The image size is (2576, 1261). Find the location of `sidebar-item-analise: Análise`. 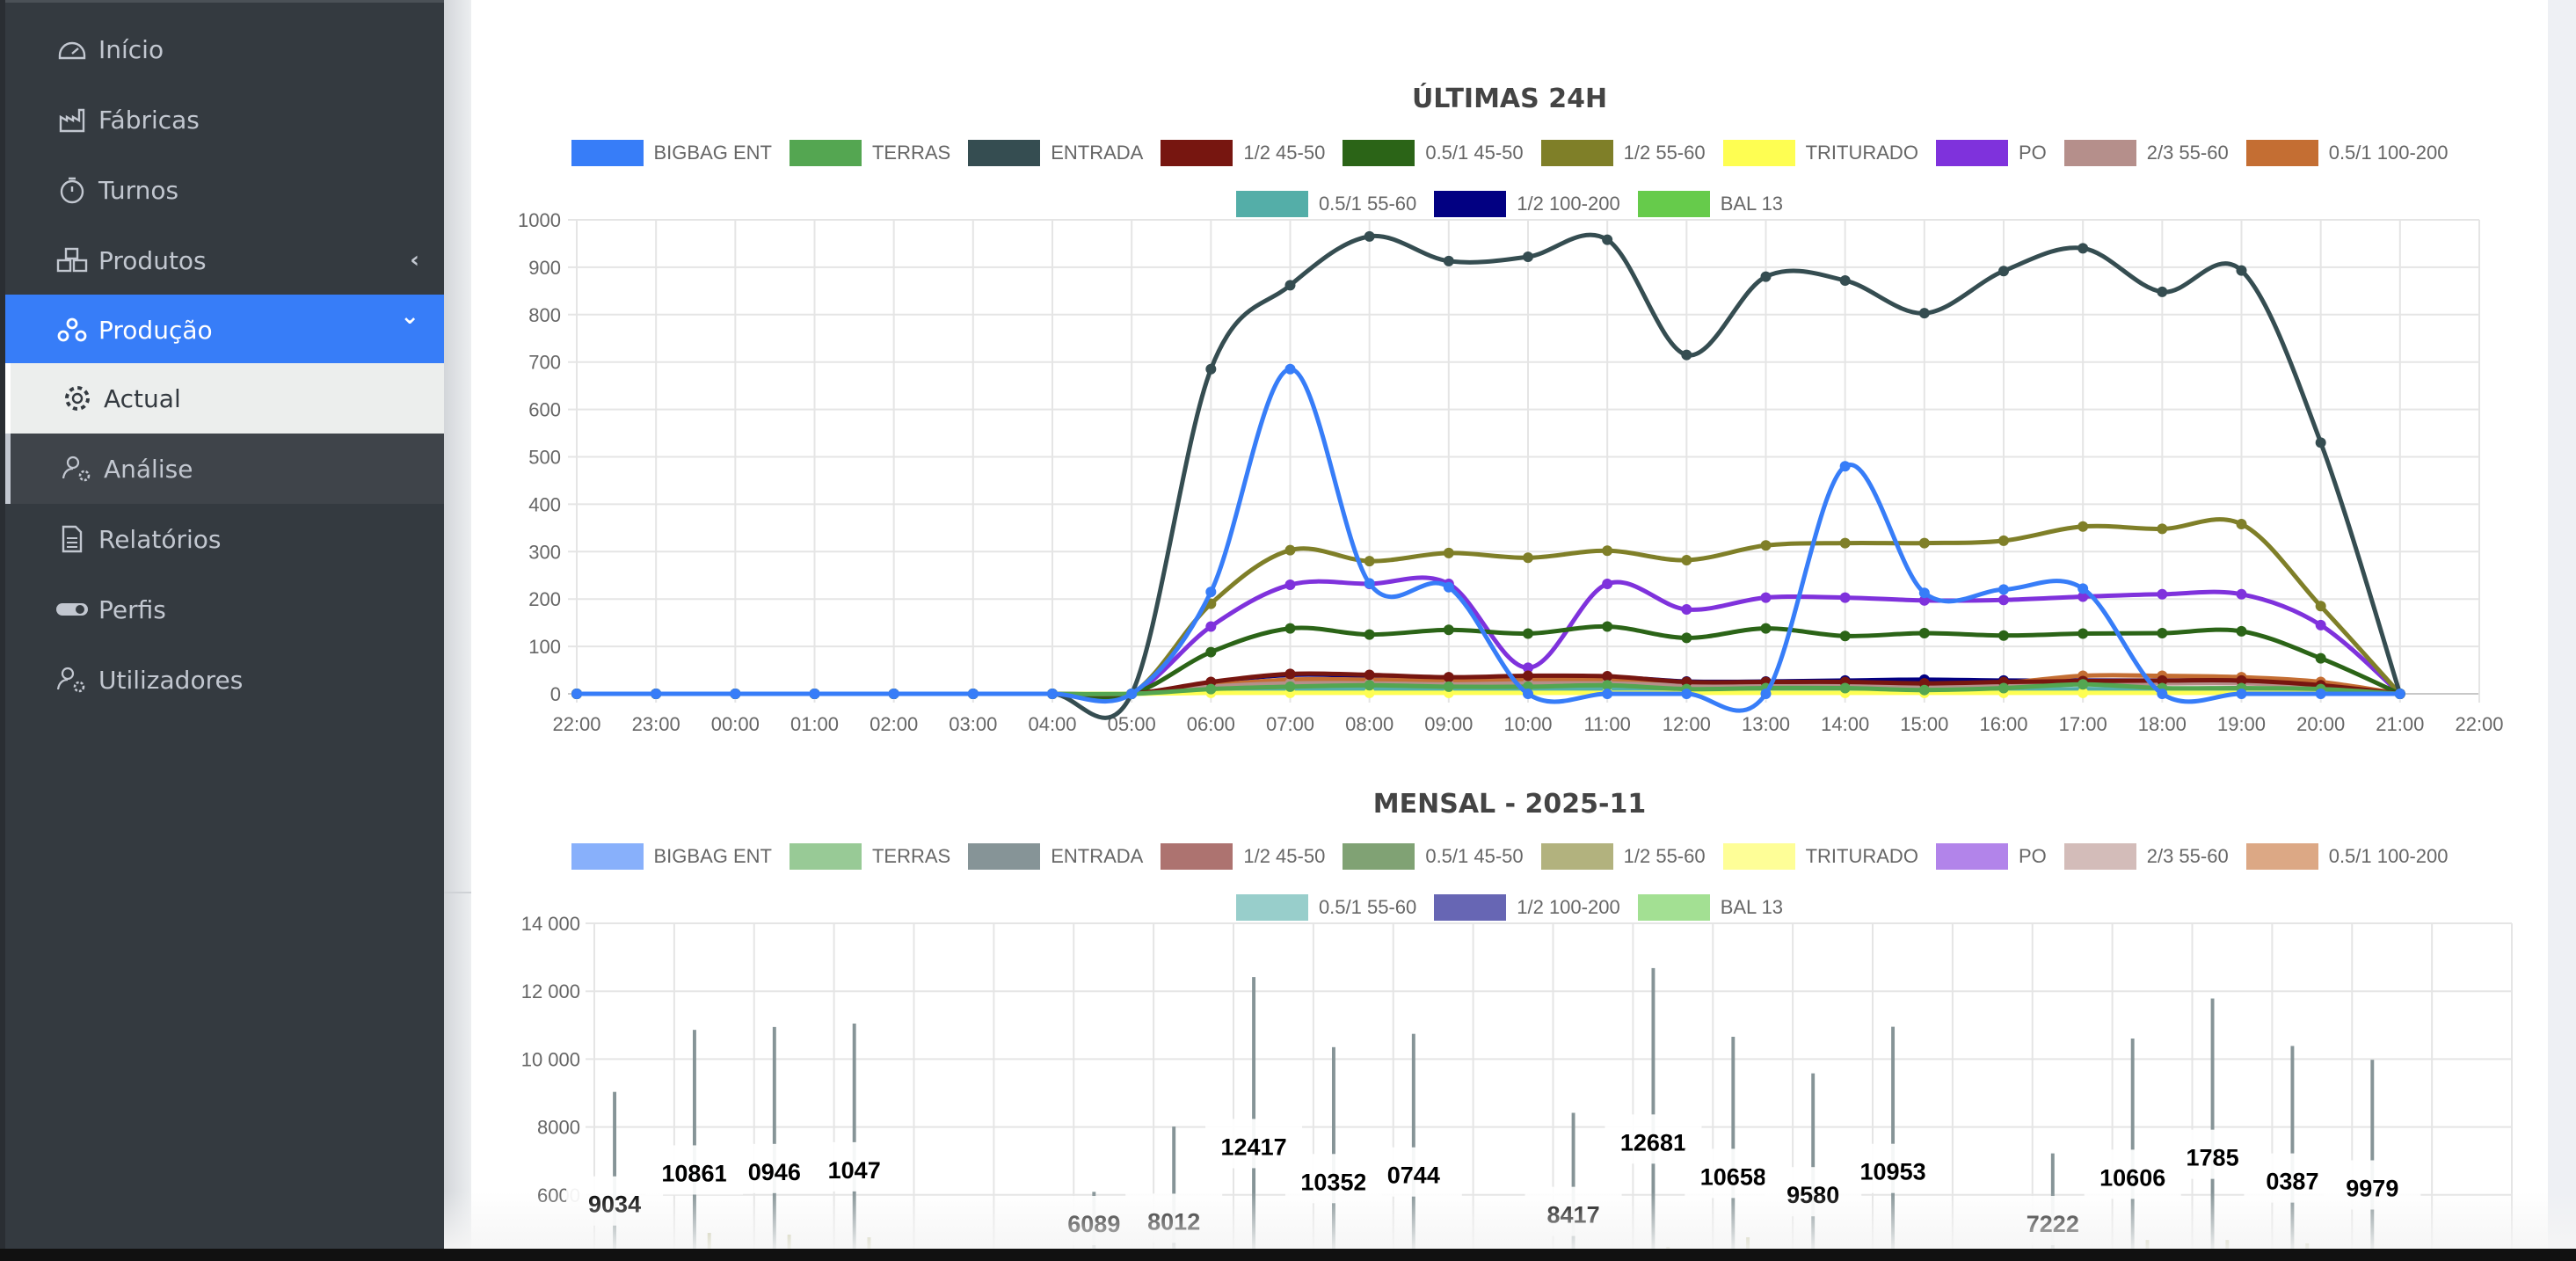

sidebar-item-analise: Análise is located at coordinates (224, 469).